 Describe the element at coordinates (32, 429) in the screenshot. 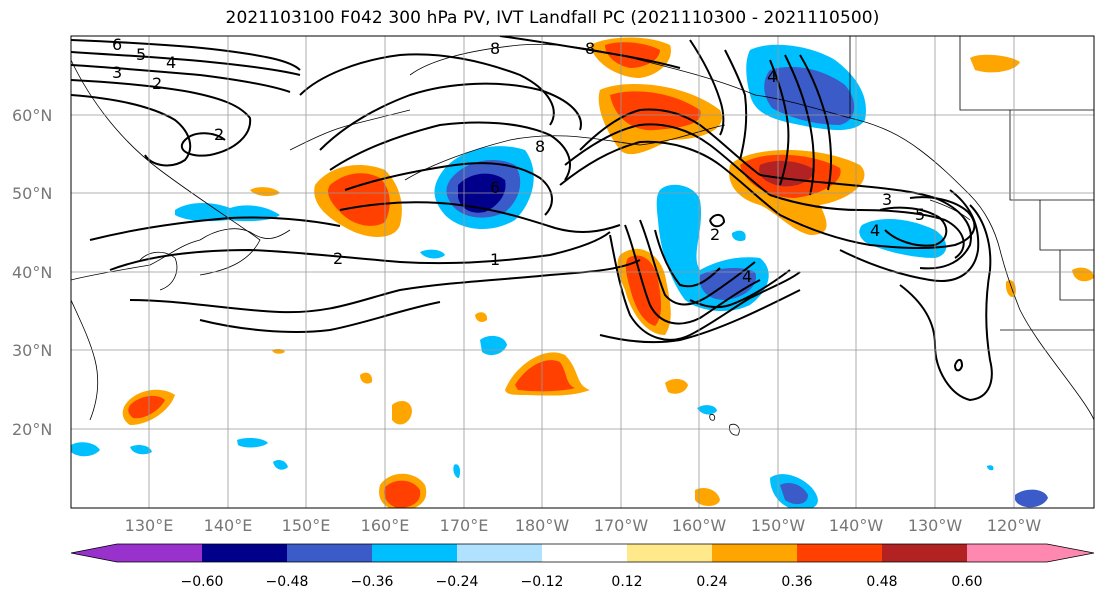

I see `lat-label: 20°N` at that location.